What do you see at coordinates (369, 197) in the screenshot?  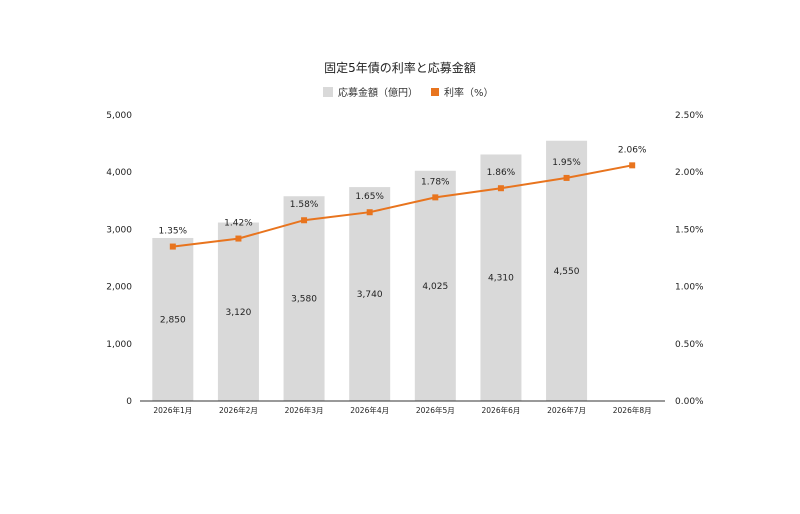 I see `rate-value-label: 1.65%` at bounding box center [369, 197].